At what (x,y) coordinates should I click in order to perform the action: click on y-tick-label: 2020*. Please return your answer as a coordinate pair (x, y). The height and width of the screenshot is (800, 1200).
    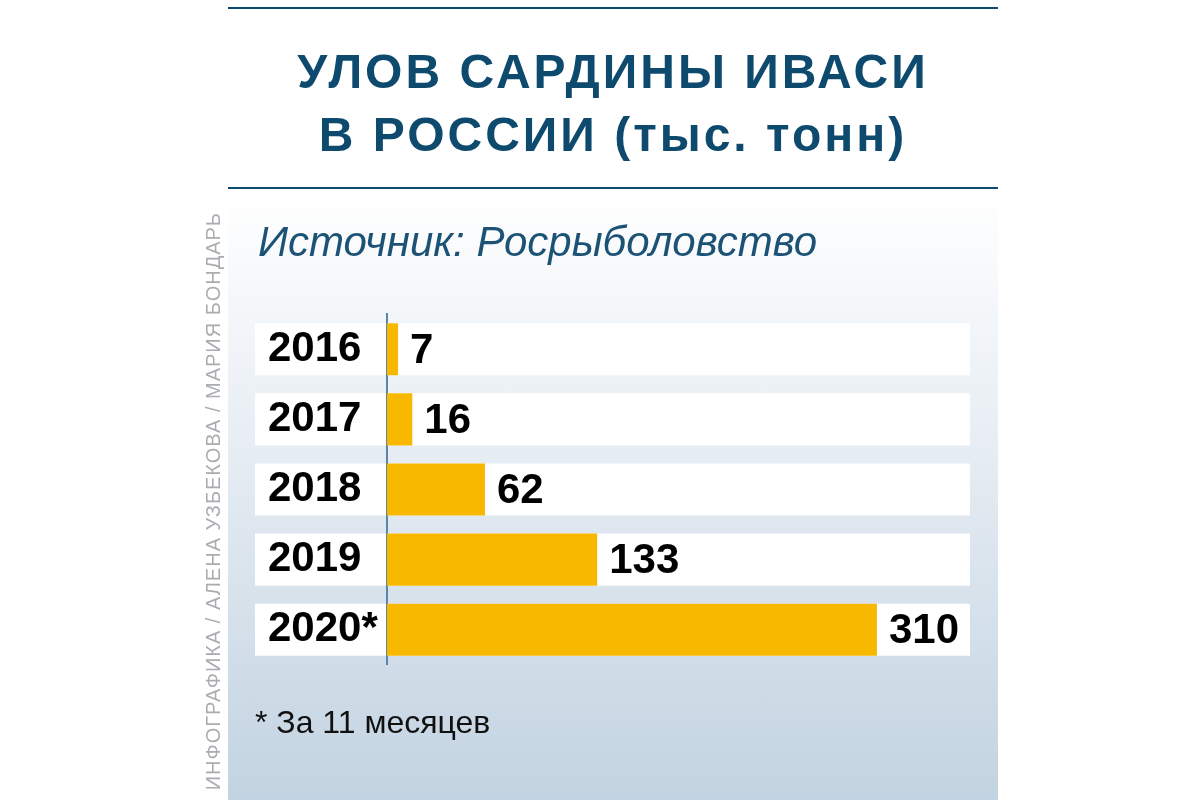
    Looking at the image, I should click on (323, 627).